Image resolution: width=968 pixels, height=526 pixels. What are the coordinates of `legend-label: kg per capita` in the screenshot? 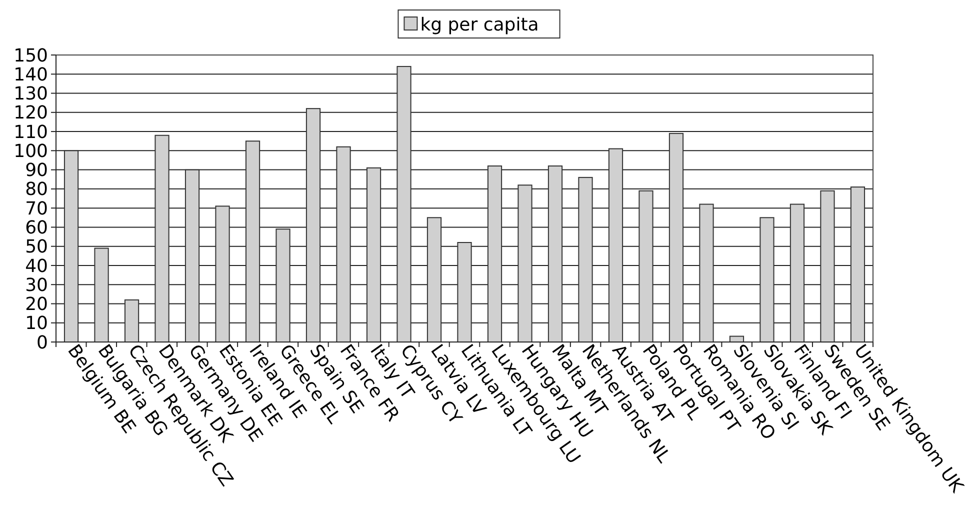 It's located at (479, 25).